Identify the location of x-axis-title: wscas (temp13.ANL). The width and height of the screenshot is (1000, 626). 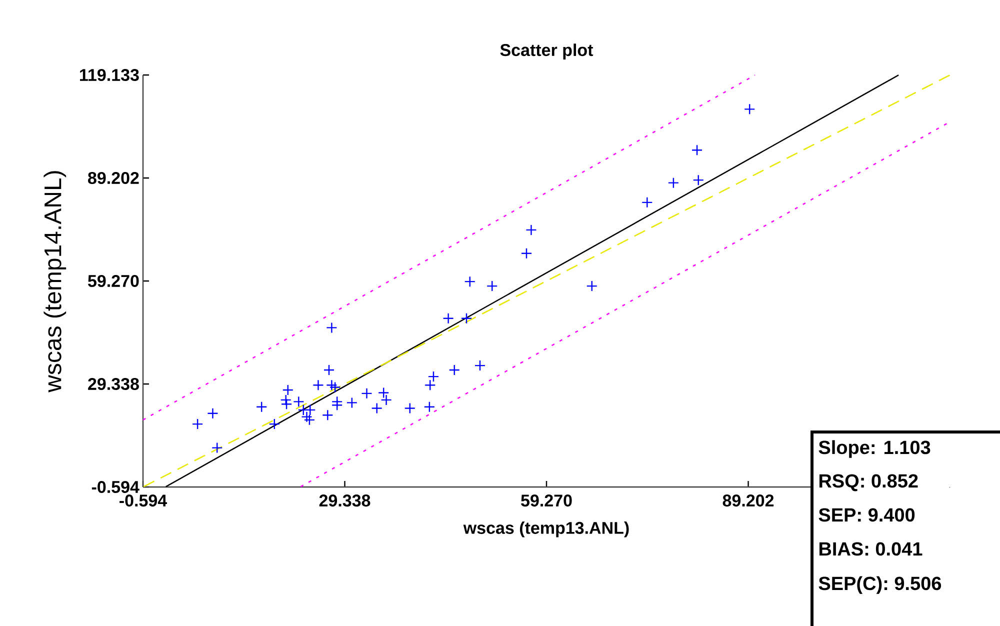
(546, 529).